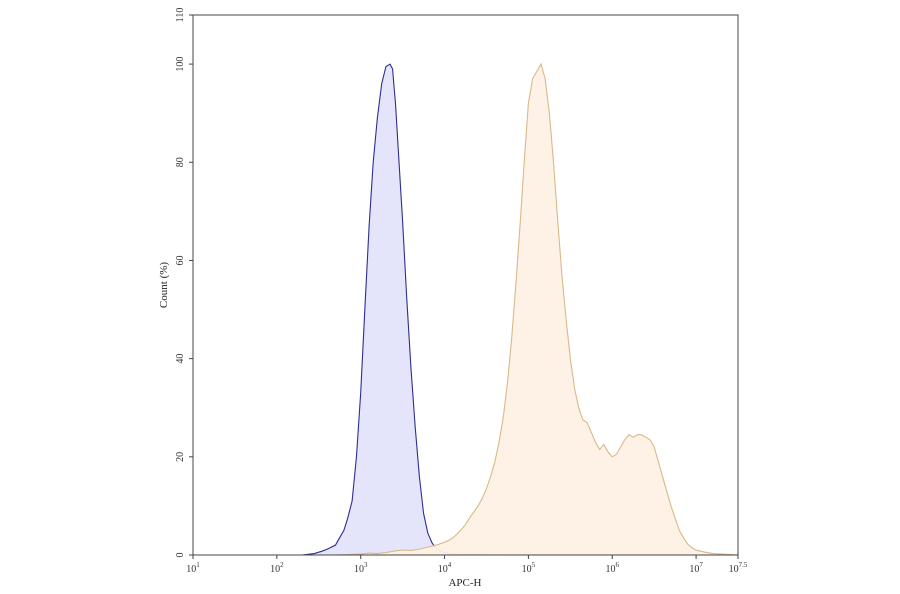  Describe the element at coordinates (738, 568) in the screenshot. I see `x-tick-label: 107.5` at that location.